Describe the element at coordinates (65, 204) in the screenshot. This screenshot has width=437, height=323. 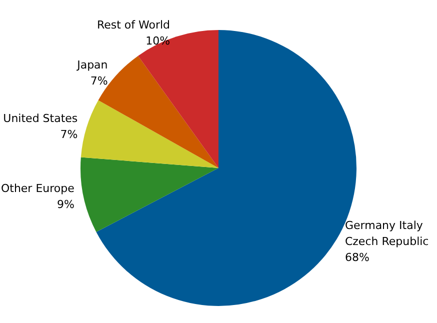
I see `data-label: 9%` at that location.